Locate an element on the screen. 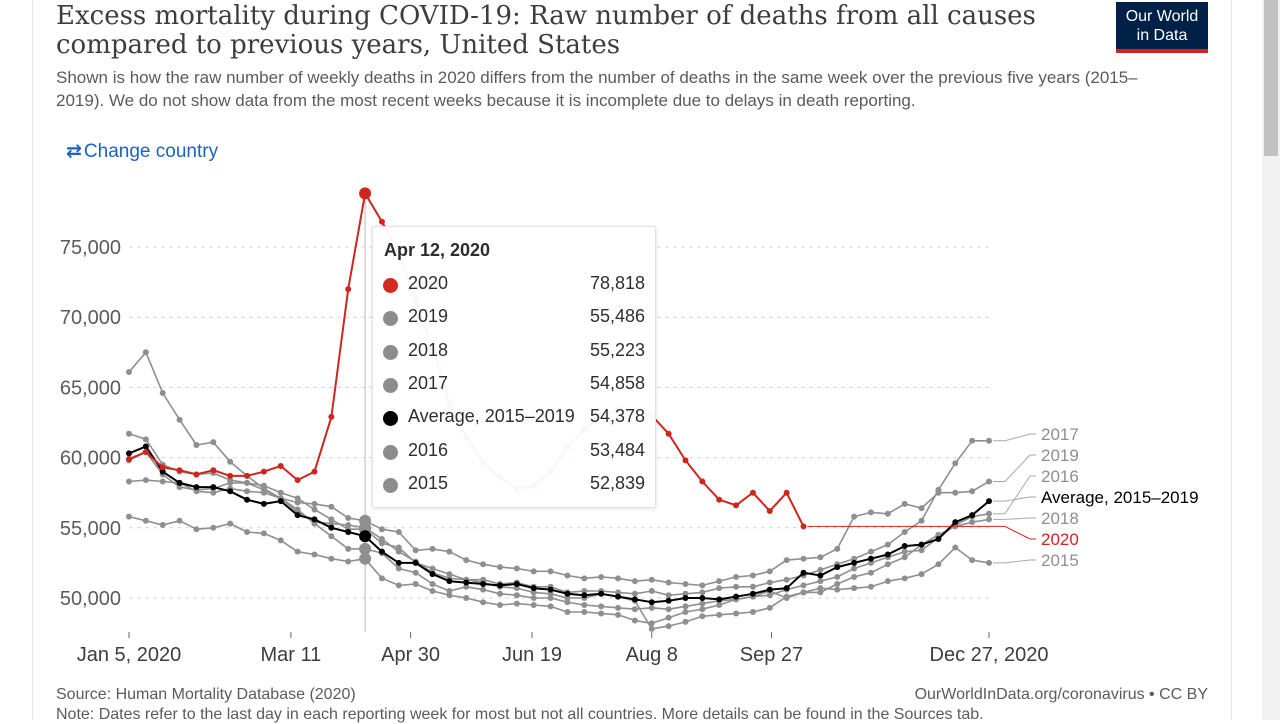 The height and width of the screenshot is (724, 1280). tooltip-series-name: Average, 2015–2019 is located at coordinates (491, 416).